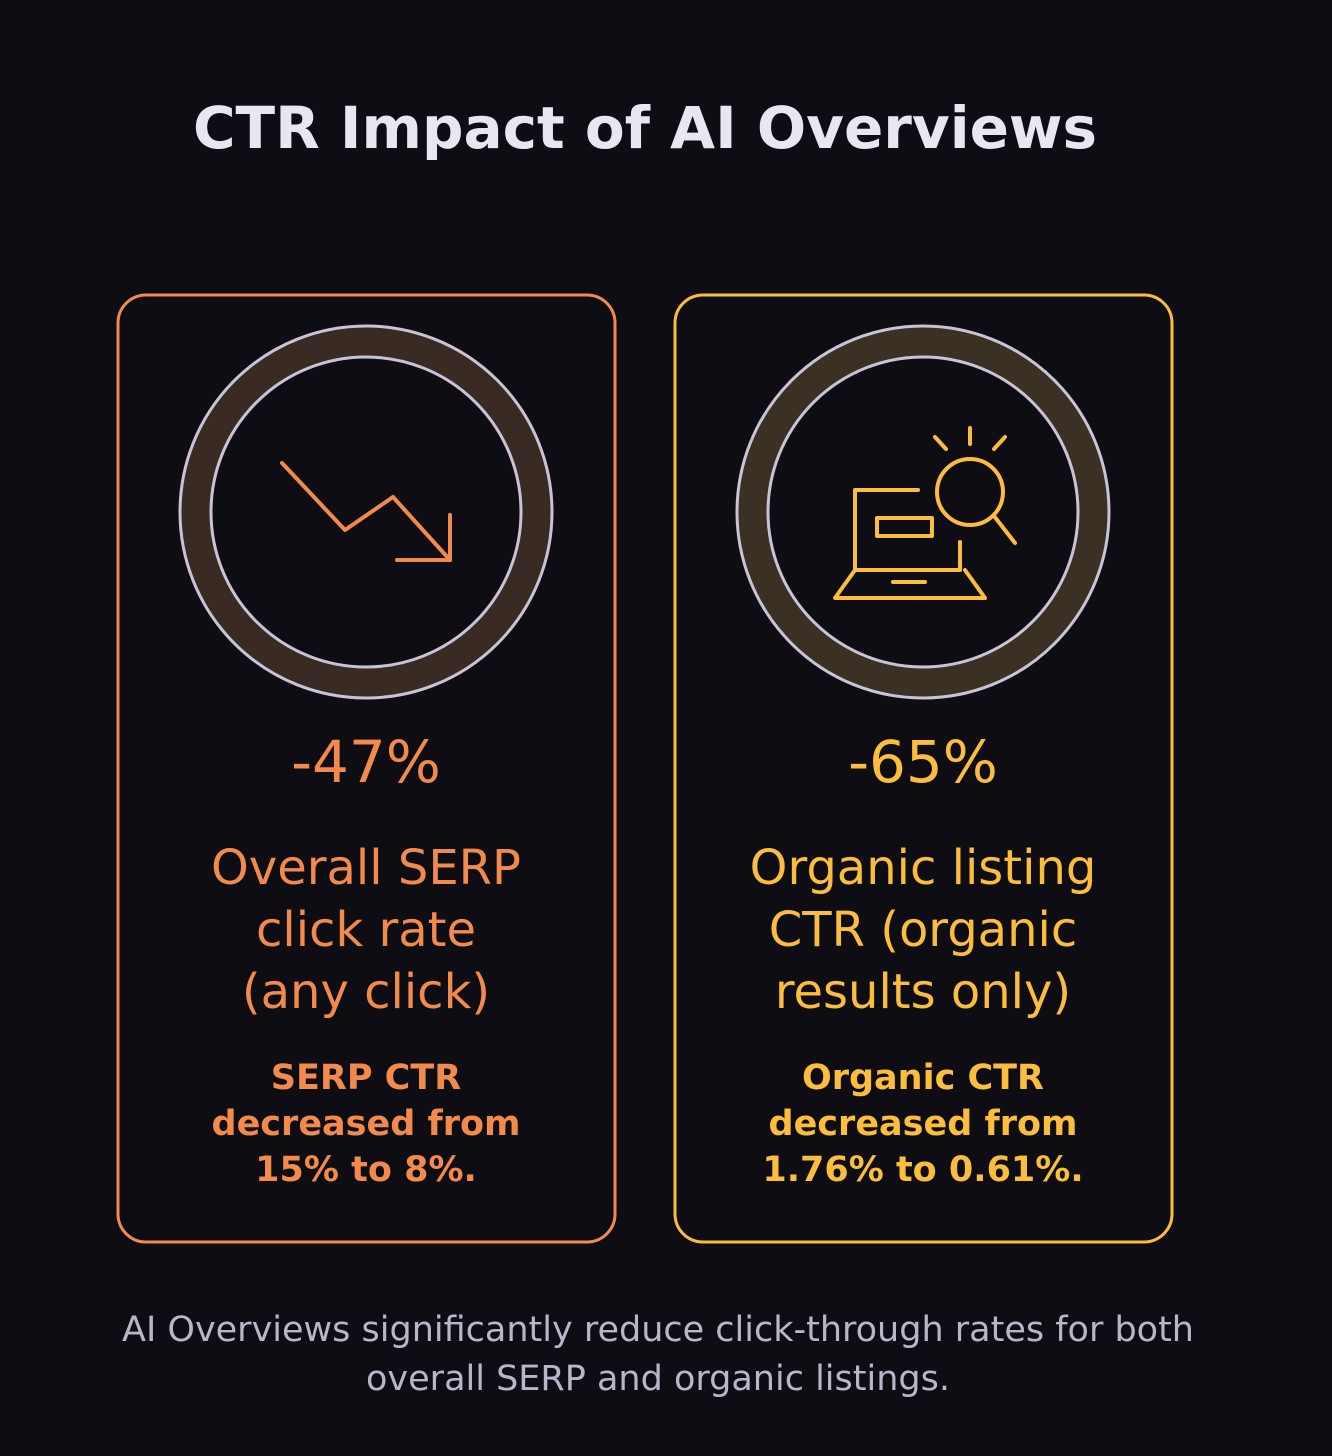 This screenshot has width=1332, height=1456. I want to click on stat-note: 15% to 8%., so click(366, 1170).